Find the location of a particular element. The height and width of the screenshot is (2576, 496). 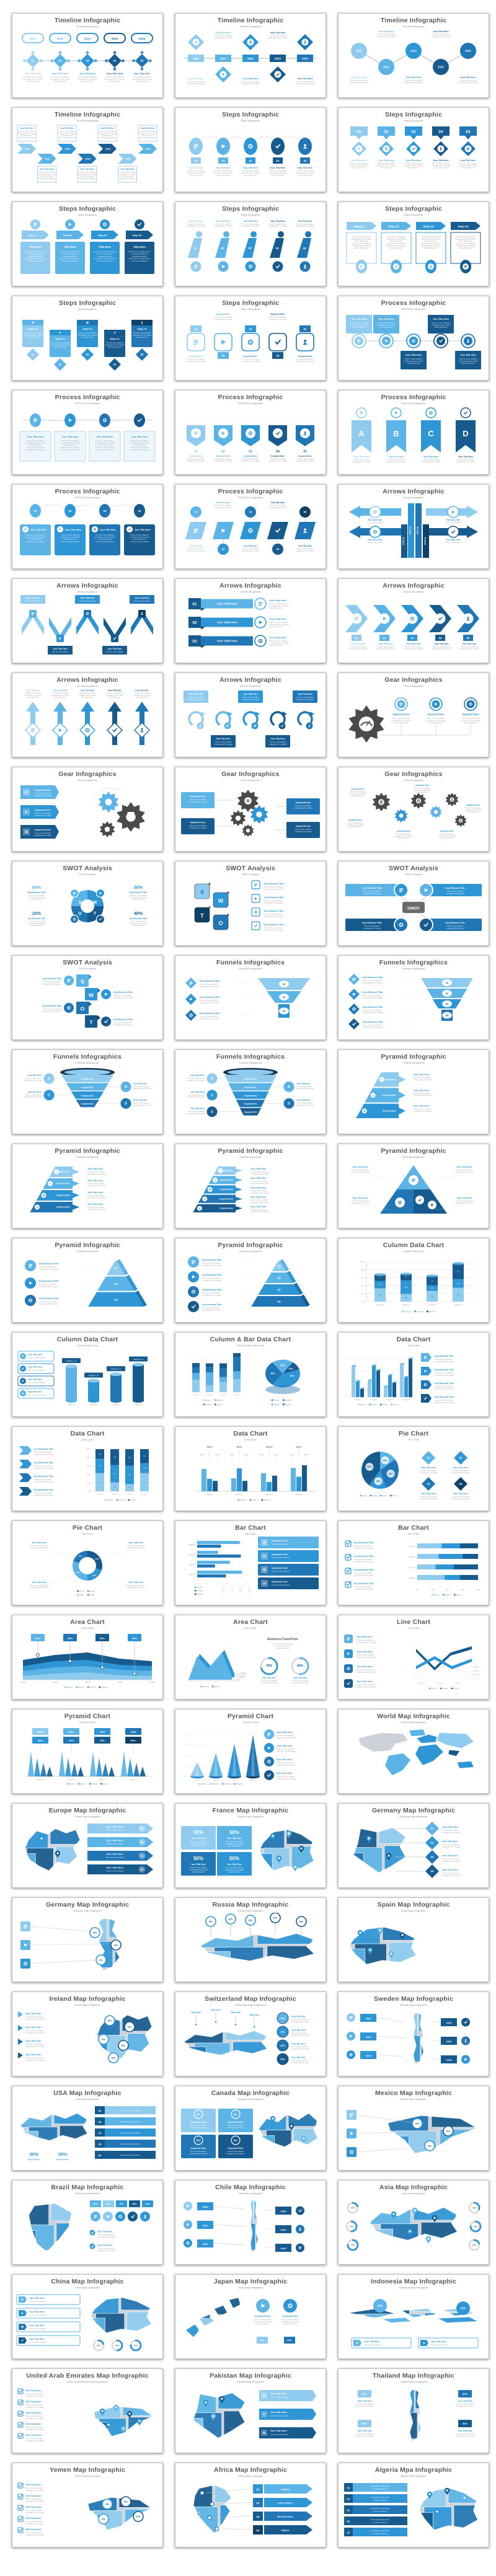

slide-title: Indonesia Map Infographic is located at coordinates (413, 2281).